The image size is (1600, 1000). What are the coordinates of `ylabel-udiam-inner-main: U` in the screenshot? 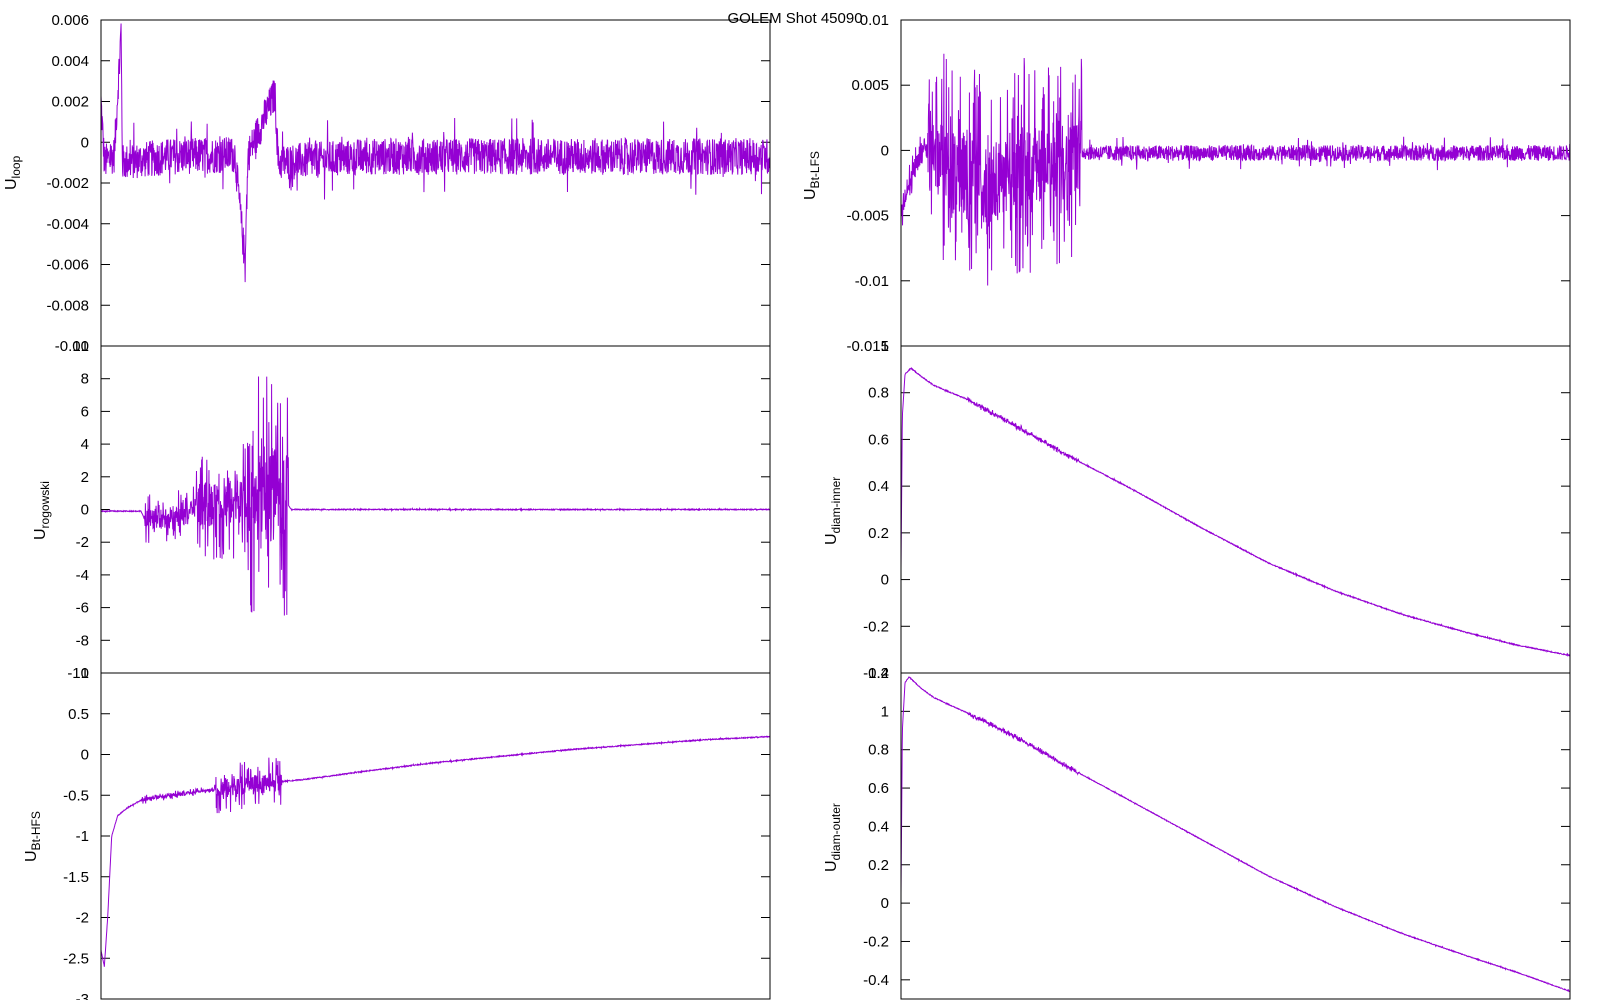 It's located at (831, 539).